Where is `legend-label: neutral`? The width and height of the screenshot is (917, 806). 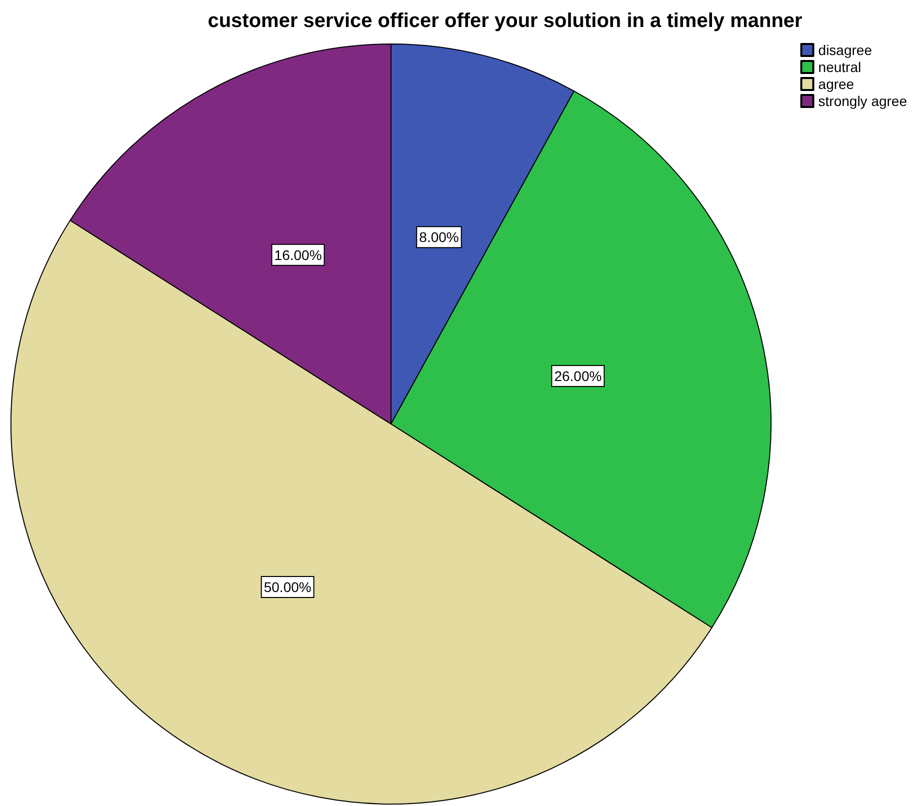 legend-label: neutral is located at coordinates (840, 67).